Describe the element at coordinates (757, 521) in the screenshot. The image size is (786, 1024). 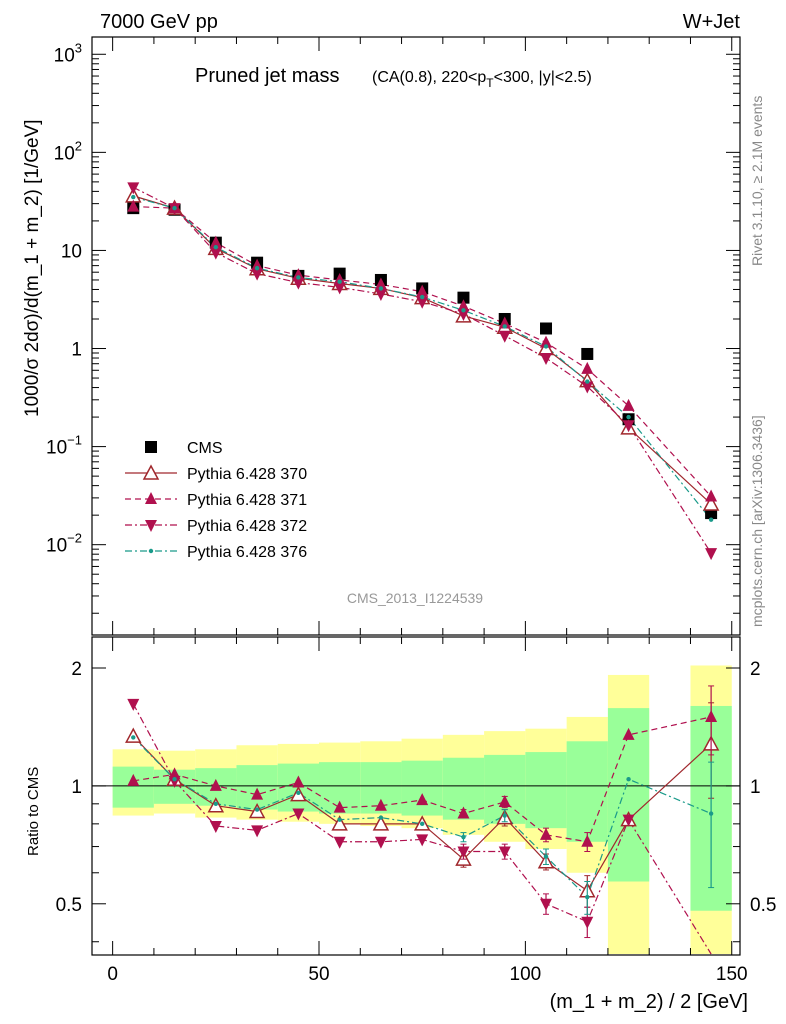
I see `mcplots-label: mcplots.cern.ch [arXiv:1306.3436]` at that location.